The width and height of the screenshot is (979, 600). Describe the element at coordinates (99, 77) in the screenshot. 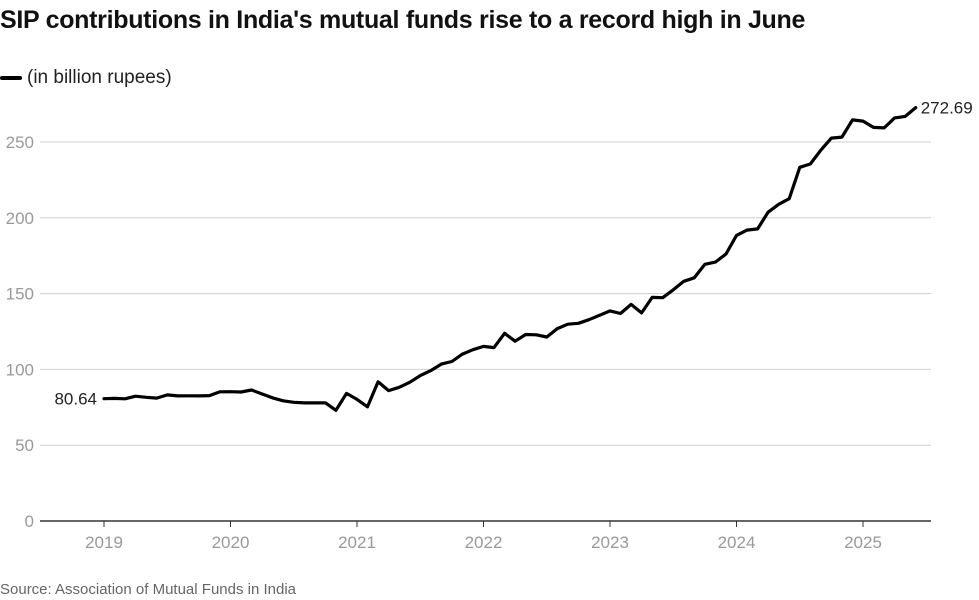

I see `legend-label: (in billion rupees)` at that location.